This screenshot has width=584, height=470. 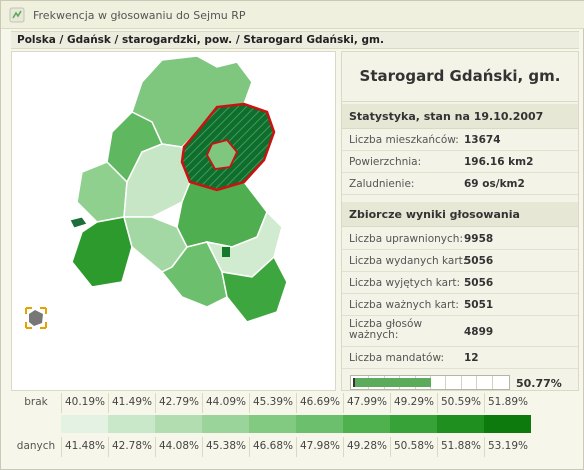 I want to click on turnout-progress-marker, so click(x=354, y=382).